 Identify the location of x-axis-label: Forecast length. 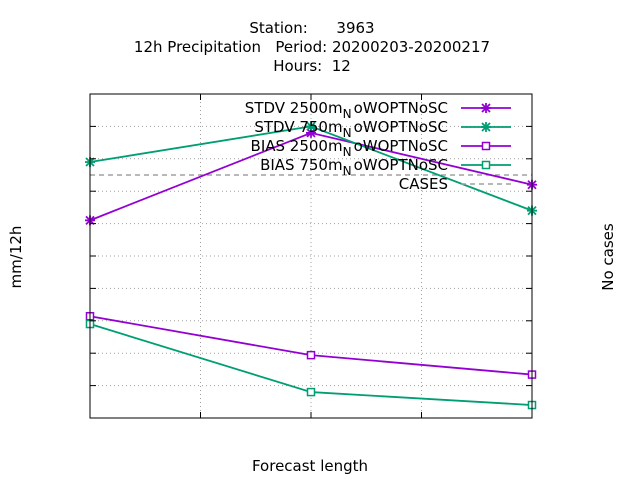
(310, 466).